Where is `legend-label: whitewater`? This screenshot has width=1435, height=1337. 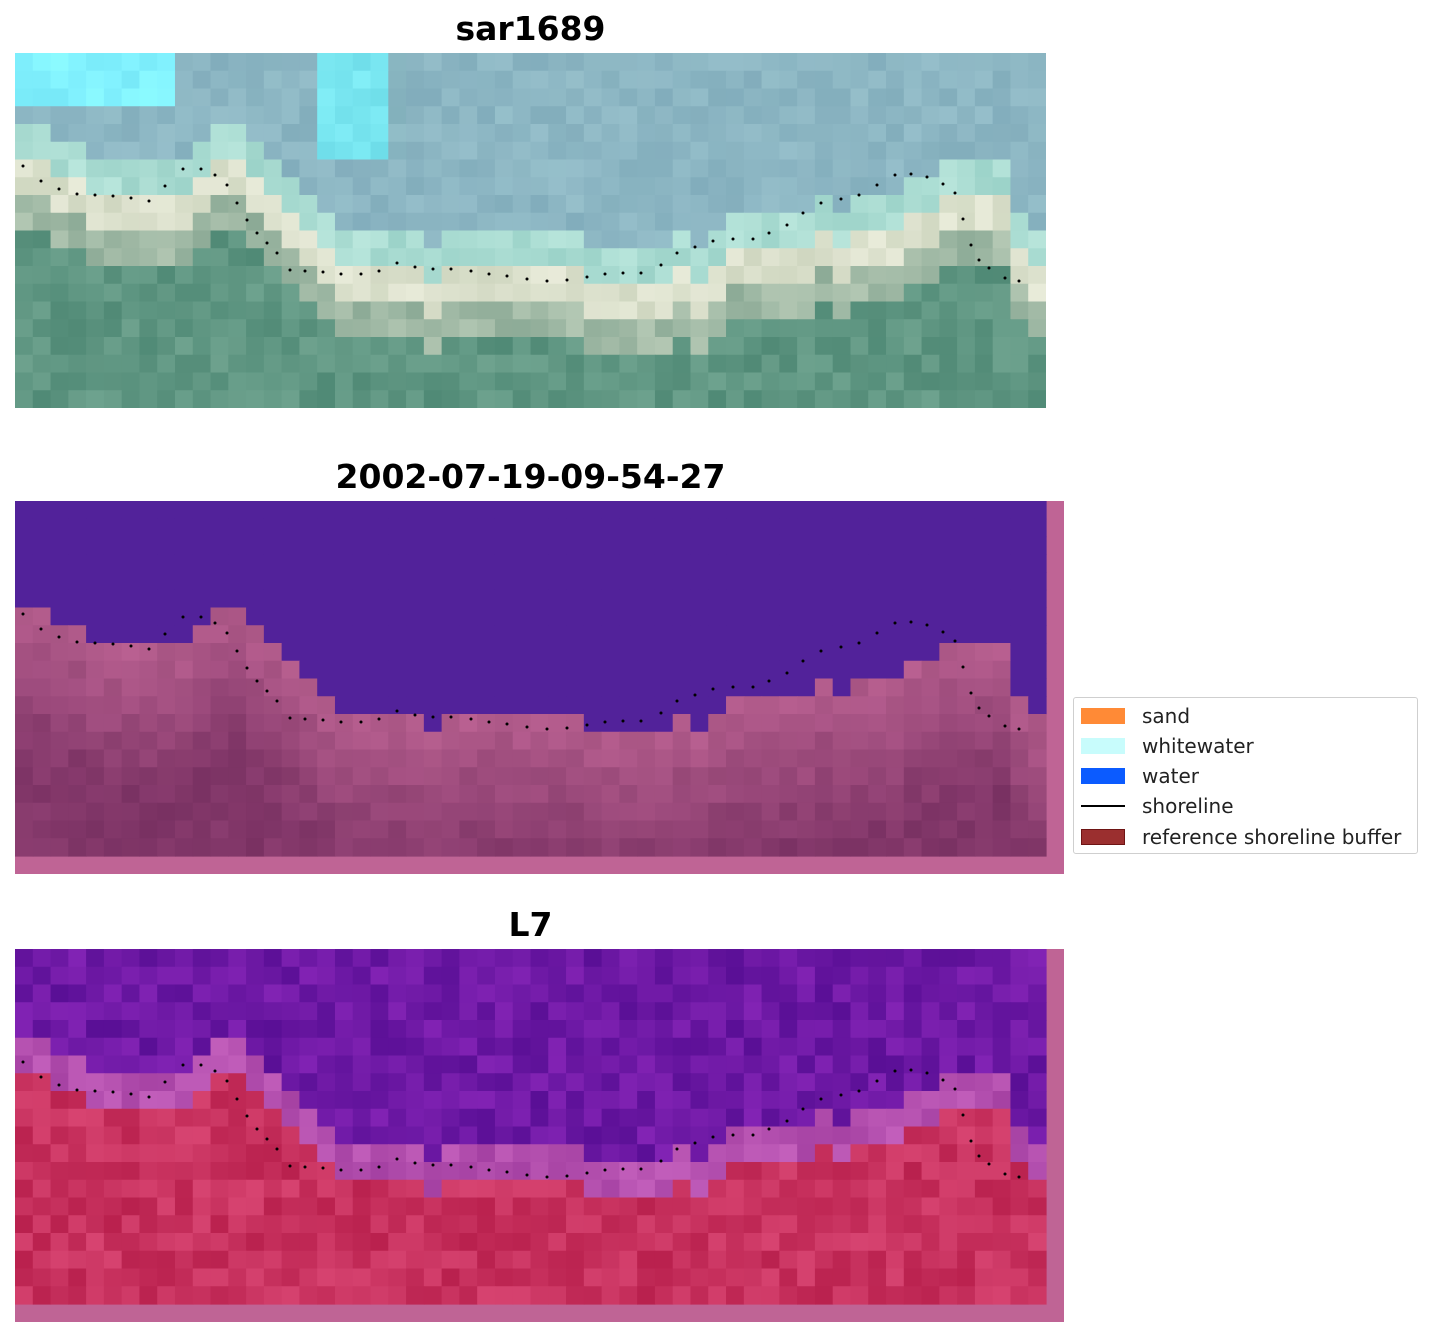
legend-label: whitewater is located at coordinates (1198, 746).